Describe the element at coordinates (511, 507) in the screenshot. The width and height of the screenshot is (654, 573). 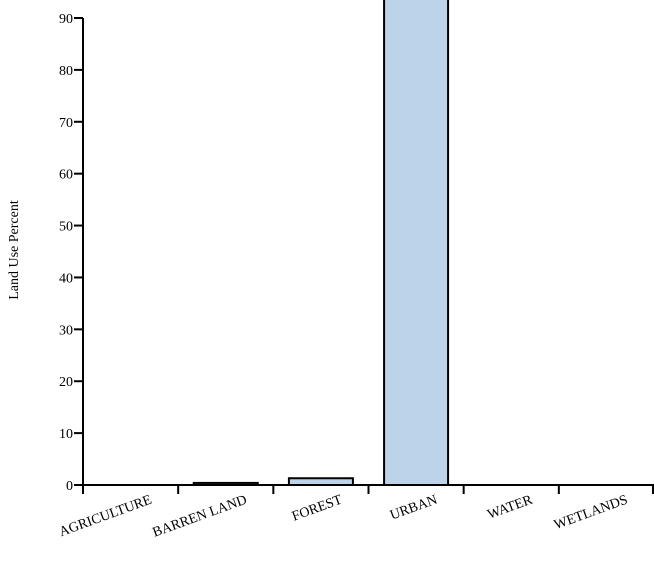
I see `x-tick-label: WATER` at that location.